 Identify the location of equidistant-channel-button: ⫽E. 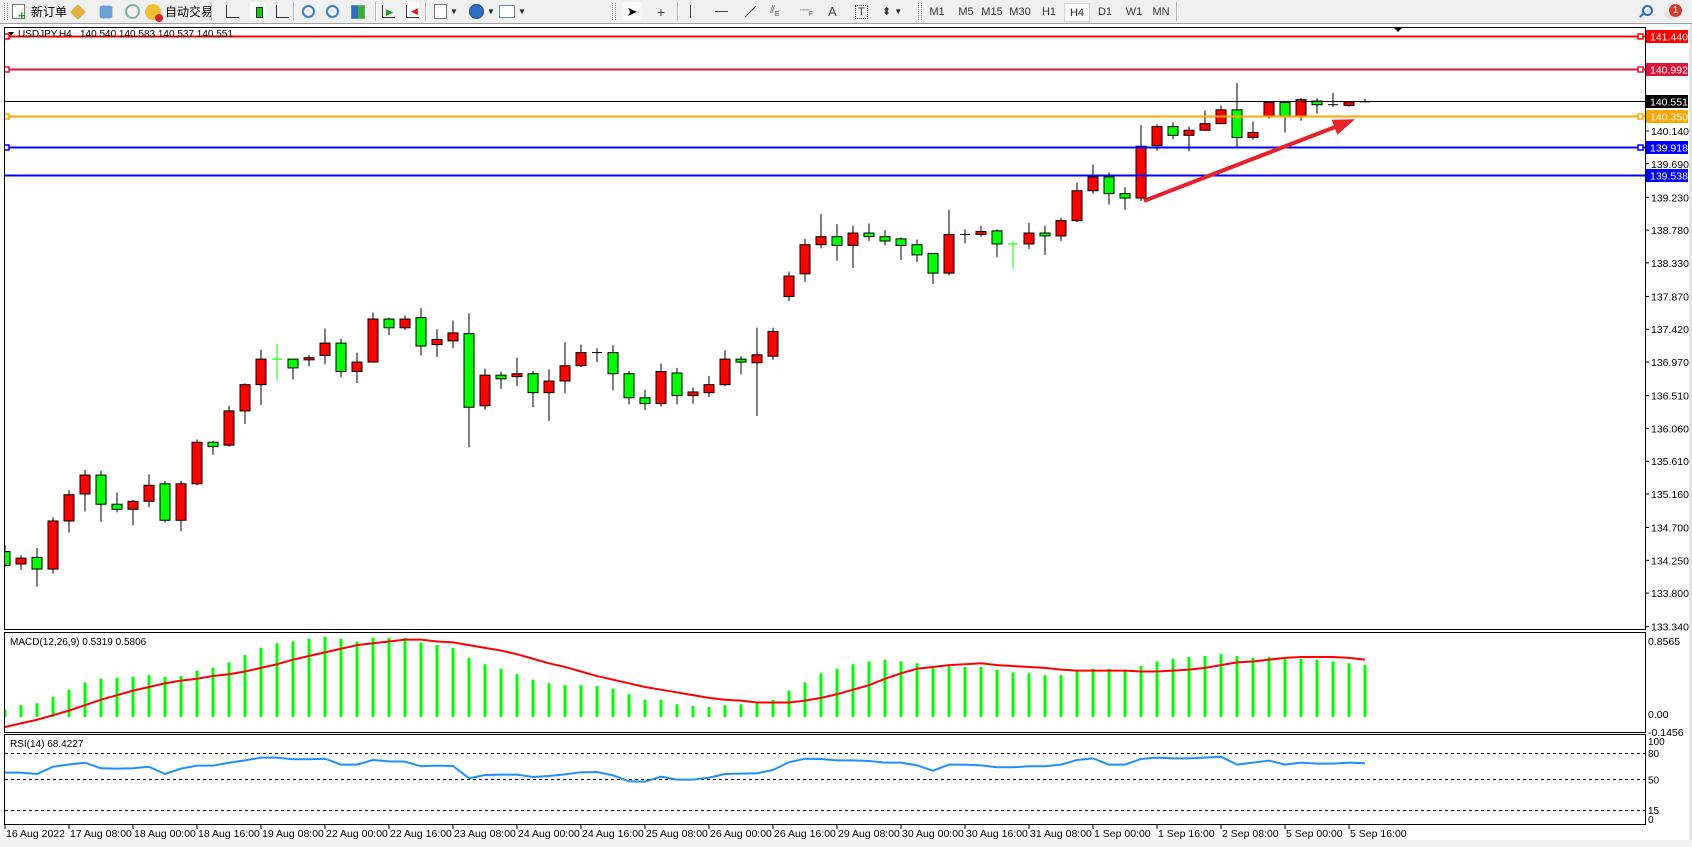
(775, 11).